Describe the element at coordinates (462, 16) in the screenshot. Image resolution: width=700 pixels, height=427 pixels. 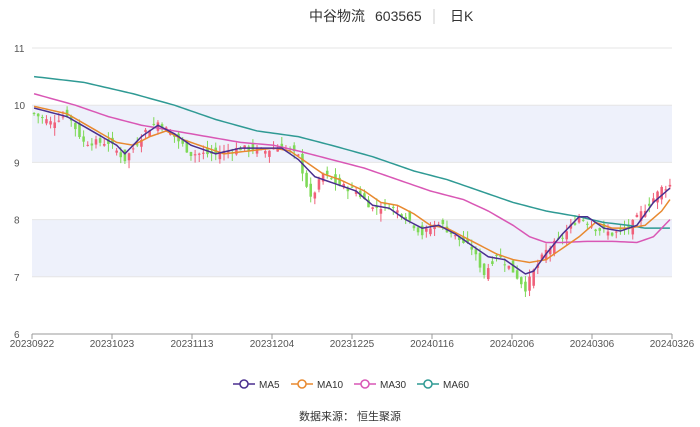
I see `period-label: 日K` at that location.